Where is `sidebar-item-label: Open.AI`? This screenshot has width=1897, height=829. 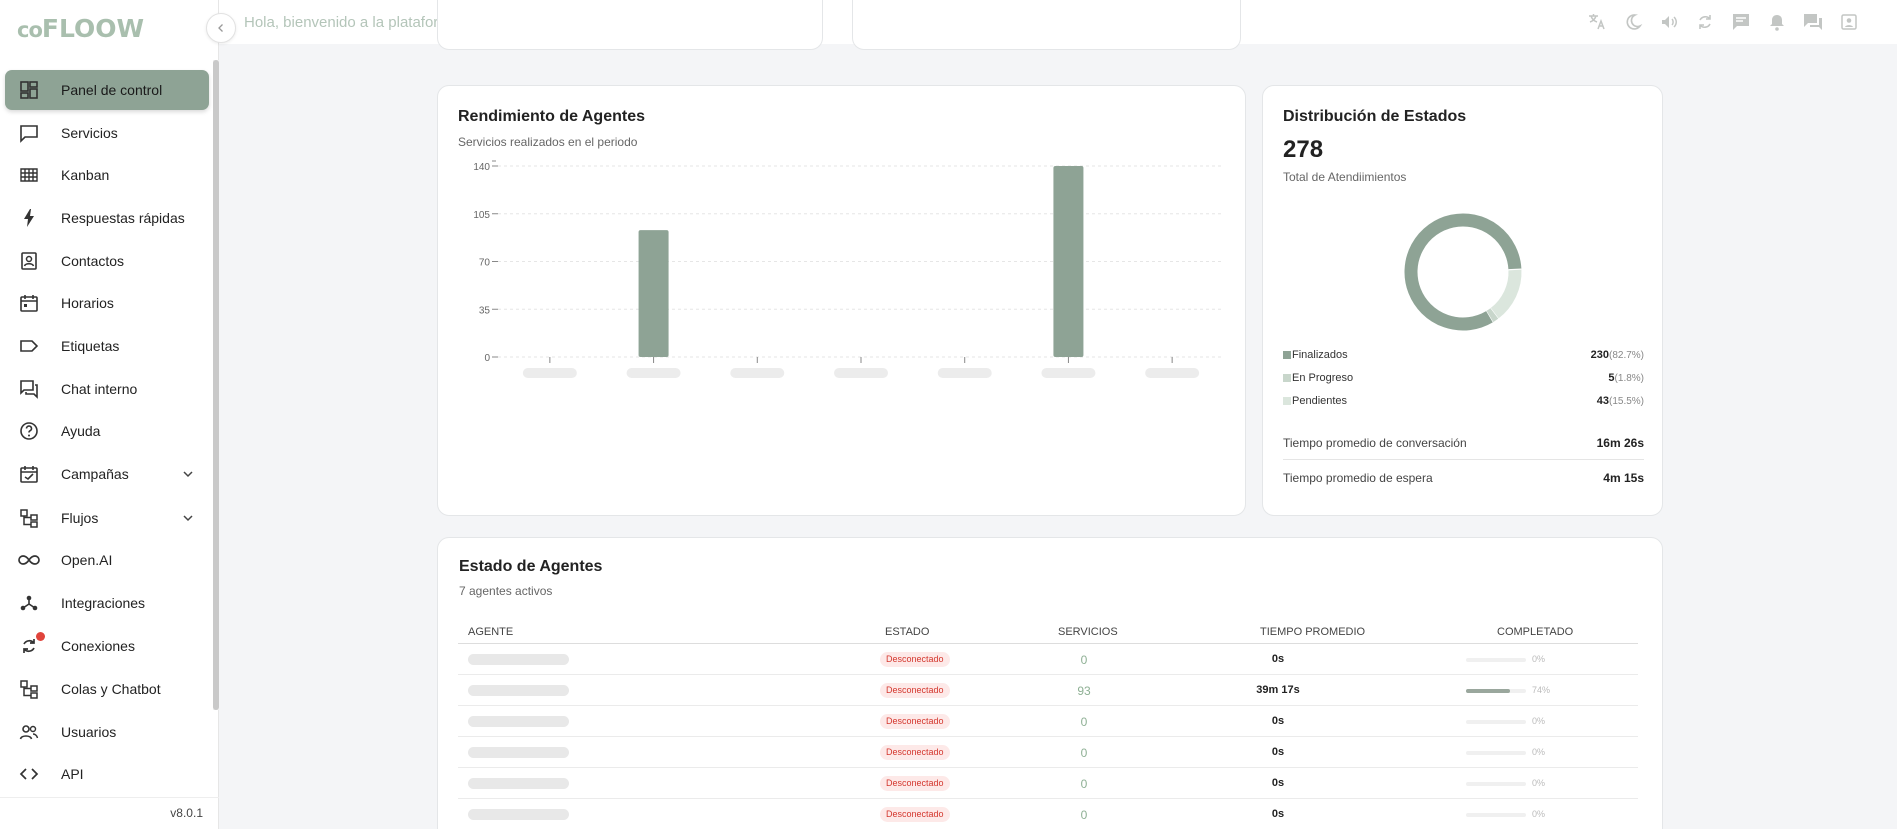
sidebar-item-label: Open.AI is located at coordinates (87, 560).